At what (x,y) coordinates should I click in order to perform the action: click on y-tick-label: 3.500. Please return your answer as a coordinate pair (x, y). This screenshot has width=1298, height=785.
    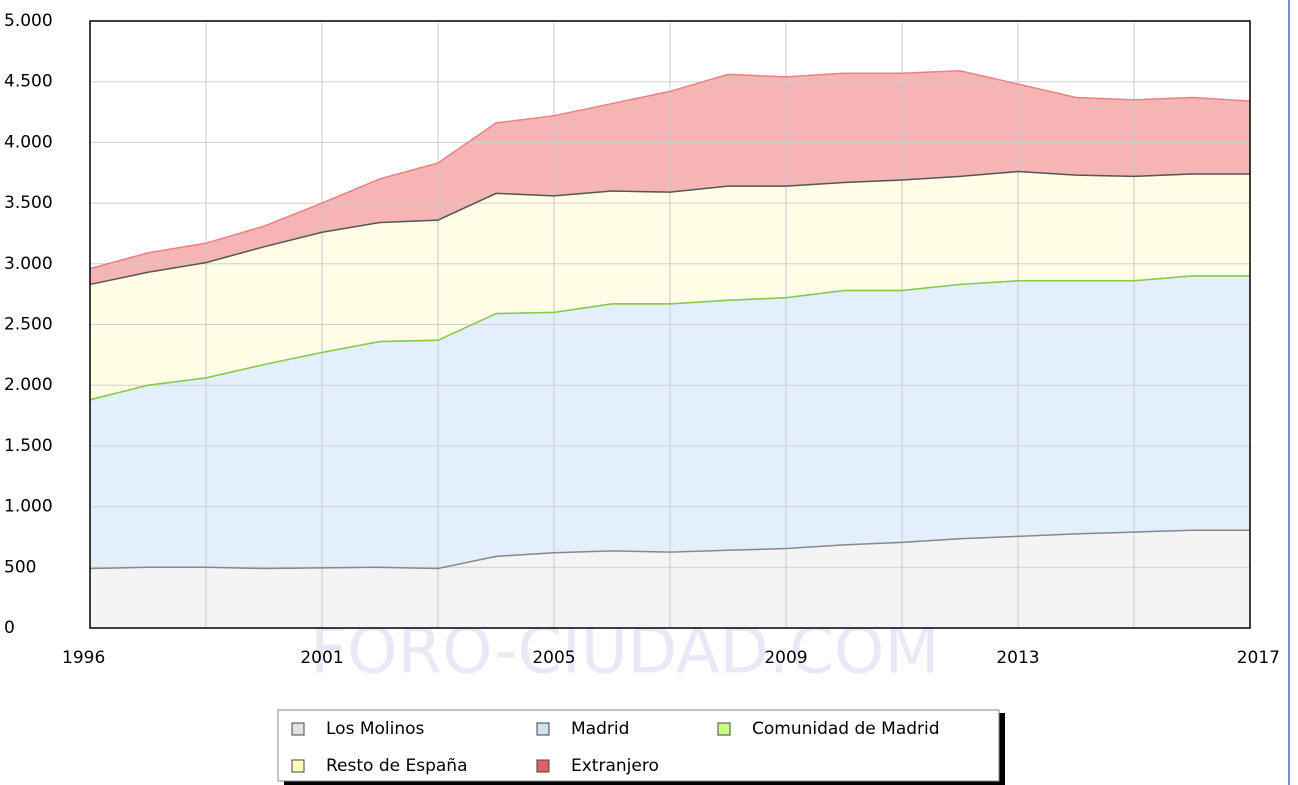
    Looking at the image, I should click on (28, 203).